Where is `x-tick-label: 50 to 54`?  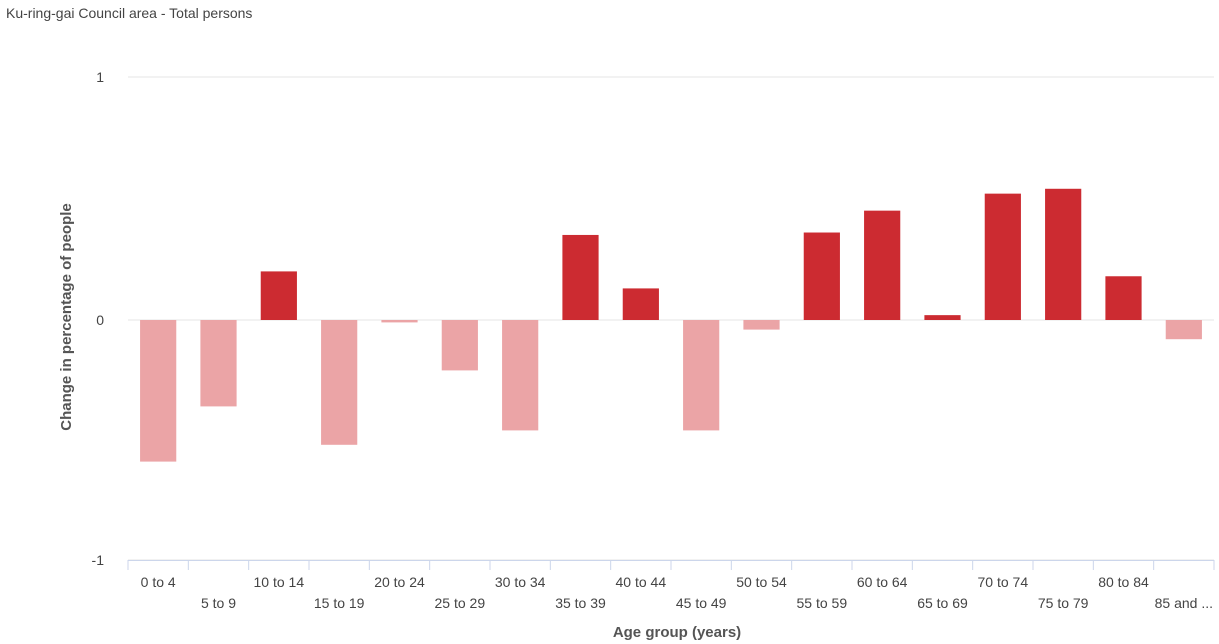
x-tick-label: 50 to 54 is located at coordinates (761, 582).